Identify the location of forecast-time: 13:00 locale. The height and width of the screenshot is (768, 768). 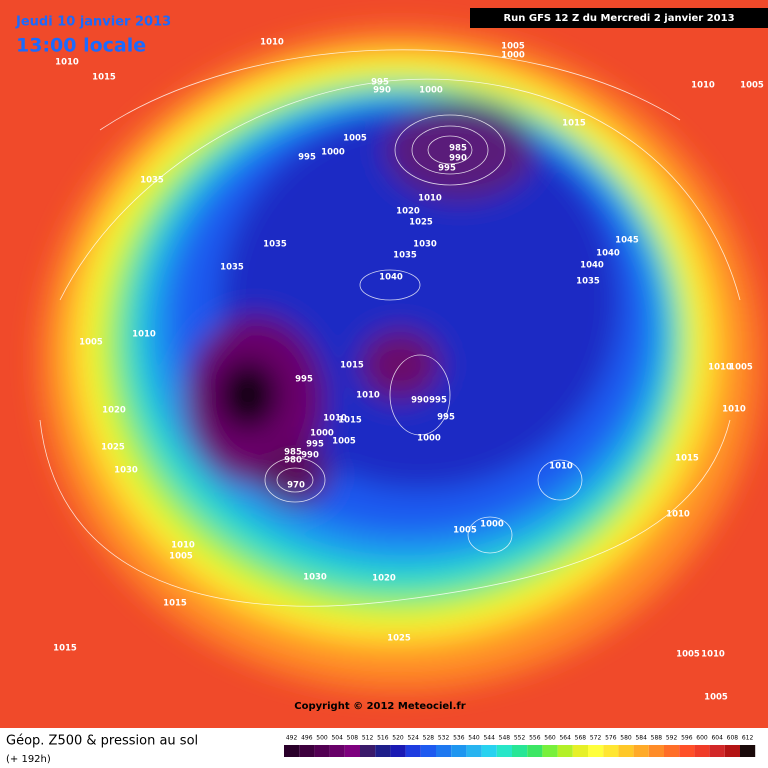
(81, 46).